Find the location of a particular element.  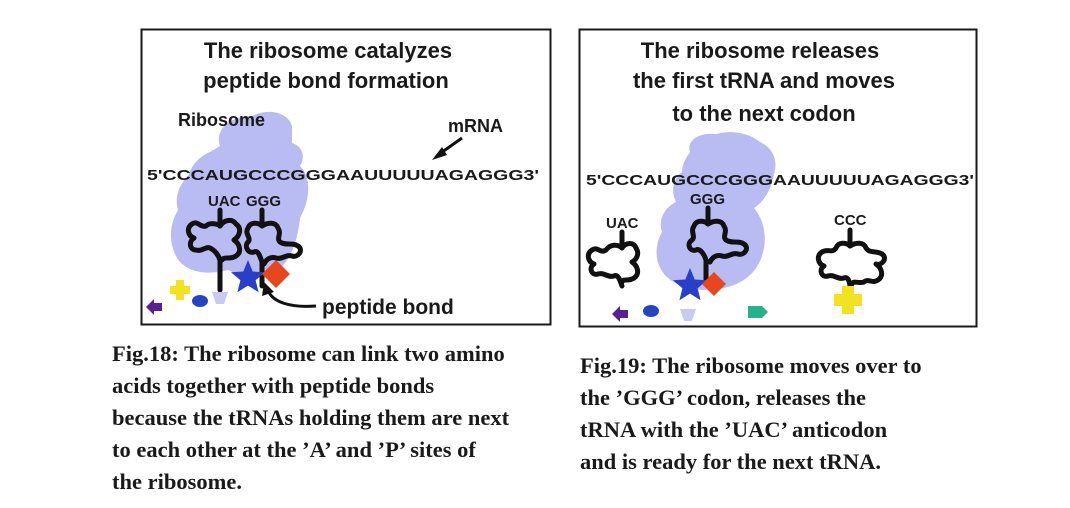

fig19-title-line3: to the next codon is located at coordinates (763, 113).